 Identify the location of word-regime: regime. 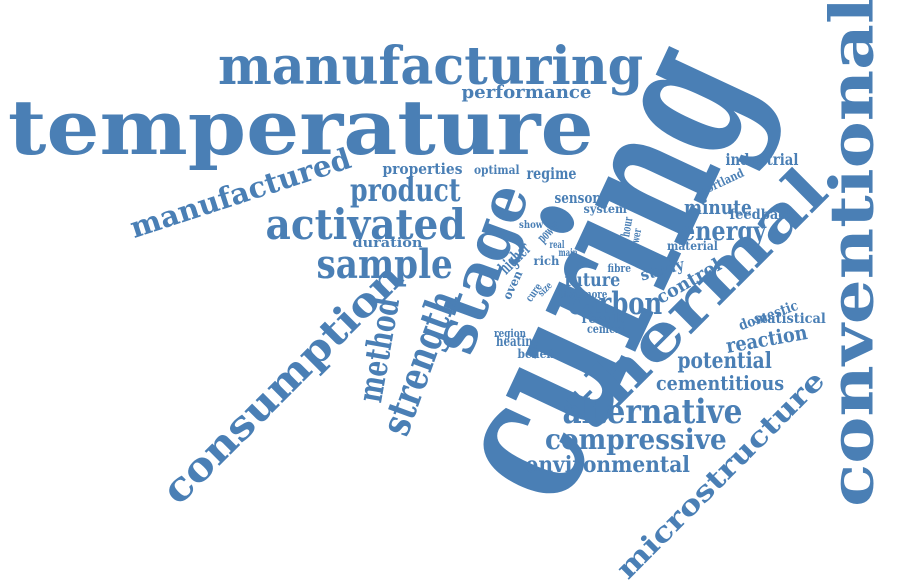
(550, 173).